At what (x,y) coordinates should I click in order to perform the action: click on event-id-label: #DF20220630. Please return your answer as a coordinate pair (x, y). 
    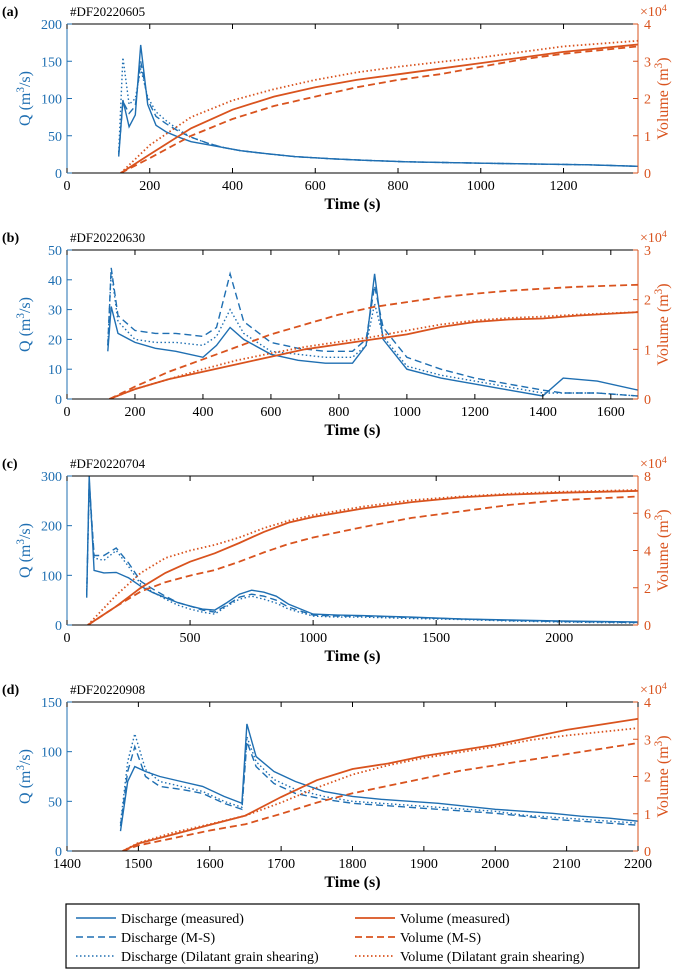
    Looking at the image, I should click on (107, 237).